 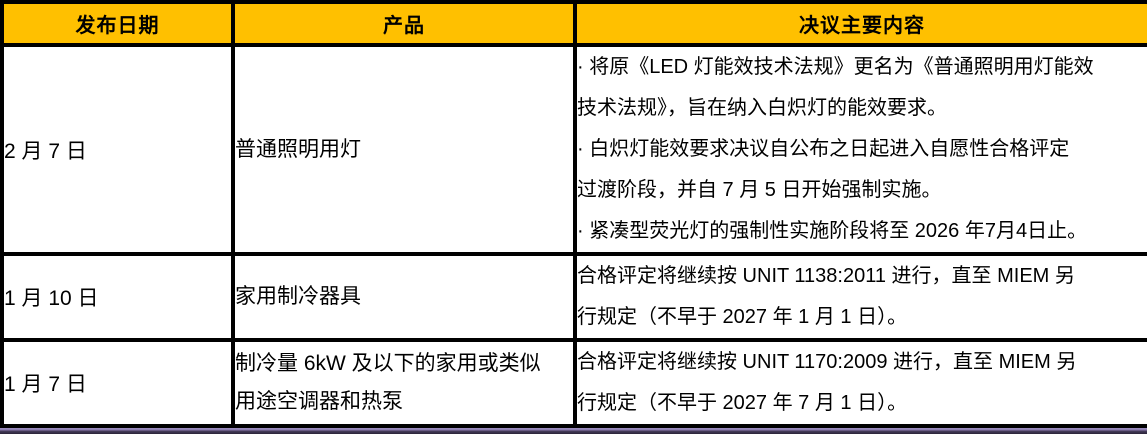 What do you see at coordinates (298, 149) in the screenshot?
I see `product-line: 普通照明用灯` at bounding box center [298, 149].